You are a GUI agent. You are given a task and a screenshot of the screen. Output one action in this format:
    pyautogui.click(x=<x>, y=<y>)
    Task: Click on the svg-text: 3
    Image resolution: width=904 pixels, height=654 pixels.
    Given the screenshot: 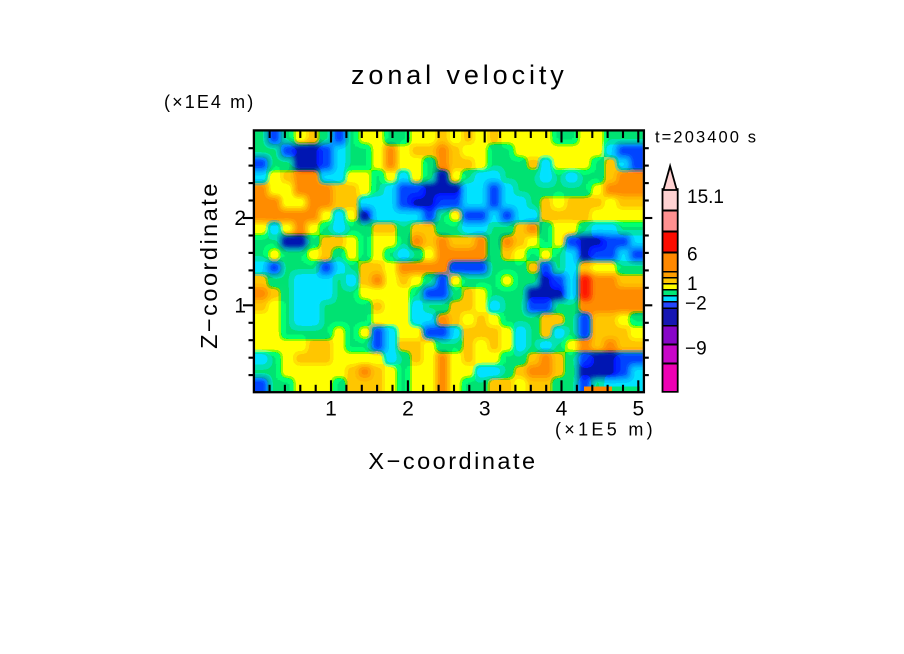 What is the action you would take?
    pyautogui.click(x=485, y=409)
    